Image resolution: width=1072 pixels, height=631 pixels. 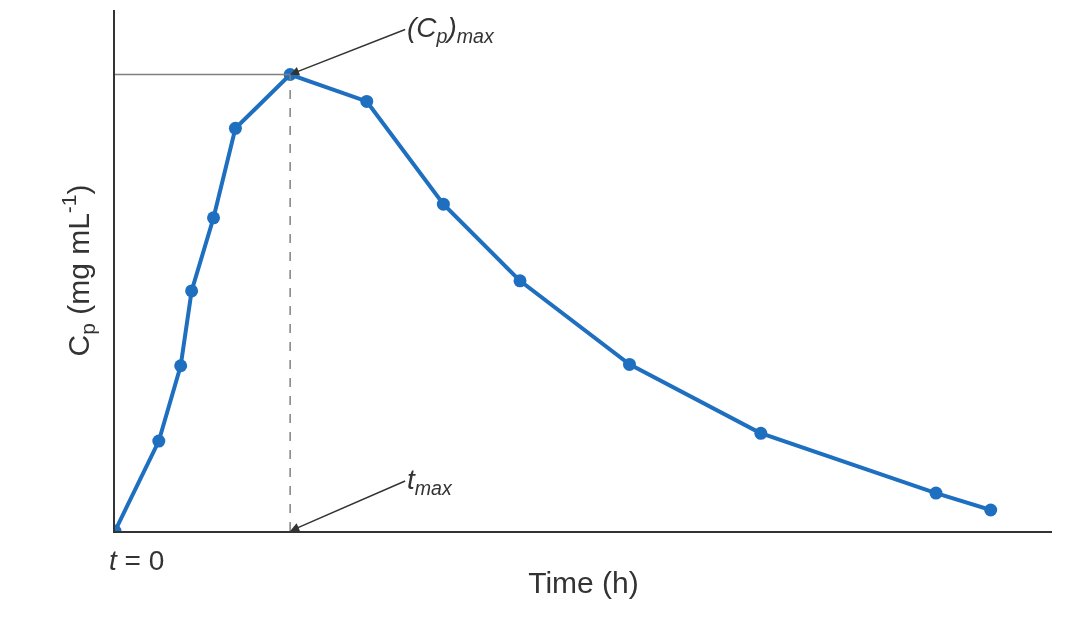 What do you see at coordinates (430, 481) in the screenshot?
I see `annotation: t$_{max}$` at bounding box center [430, 481].